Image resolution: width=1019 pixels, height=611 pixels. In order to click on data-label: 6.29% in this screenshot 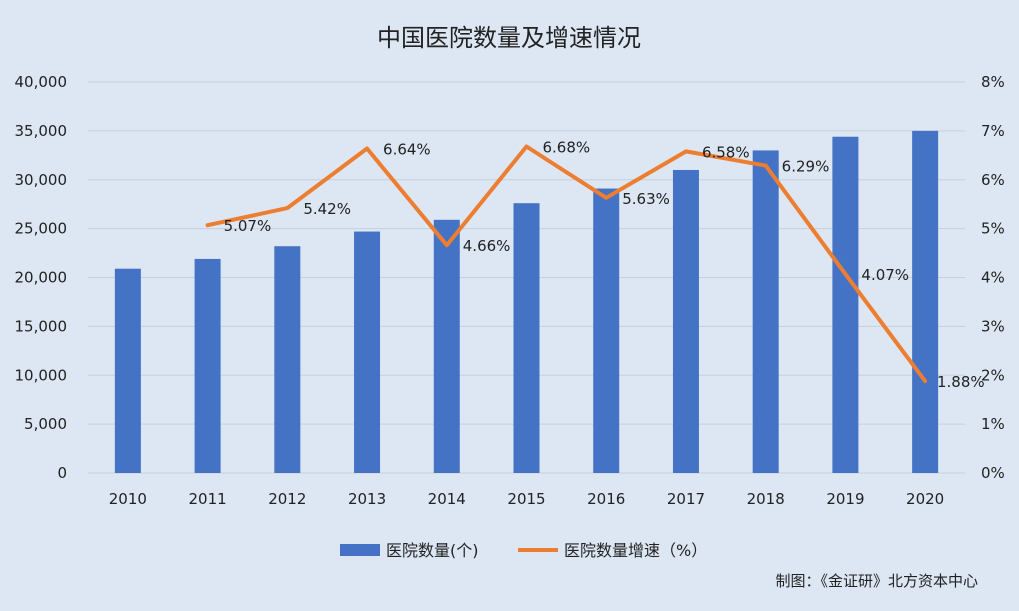, I will do `click(806, 167)`.